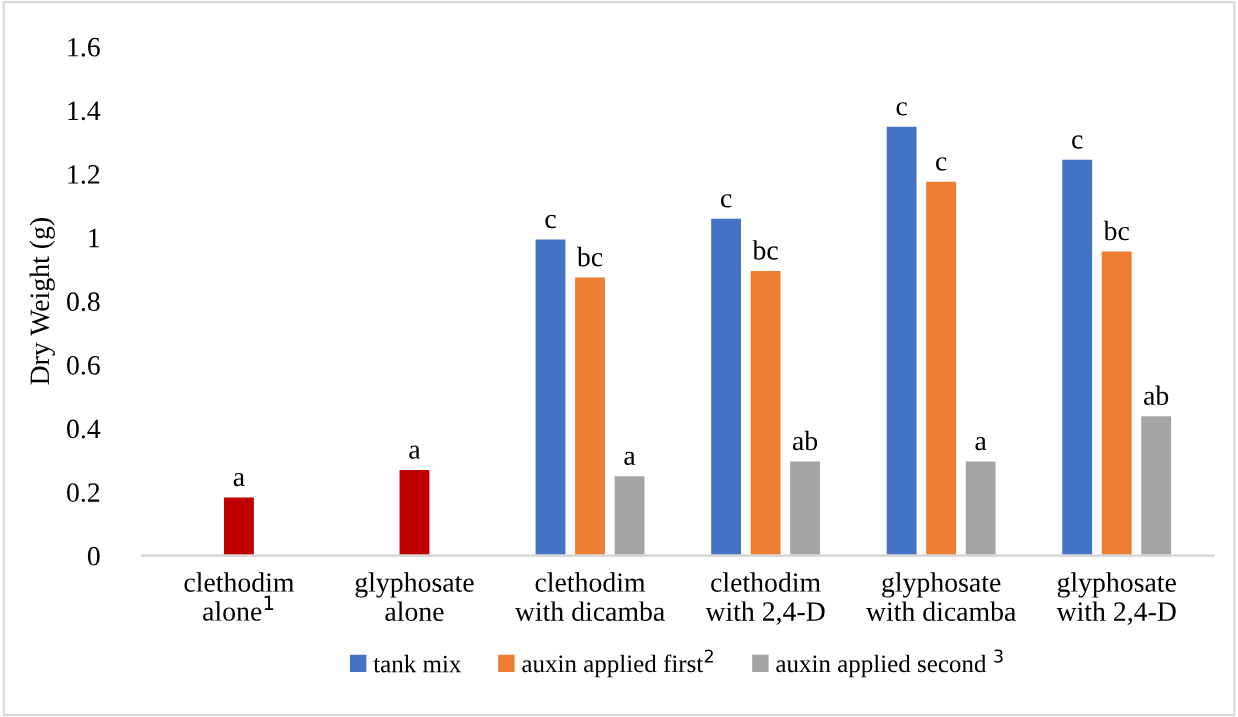 The height and width of the screenshot is (717, 1238). Describe the element at coordinates (84, 174) in the screenshot. I see `y-tick-label: 1.2` at that location.